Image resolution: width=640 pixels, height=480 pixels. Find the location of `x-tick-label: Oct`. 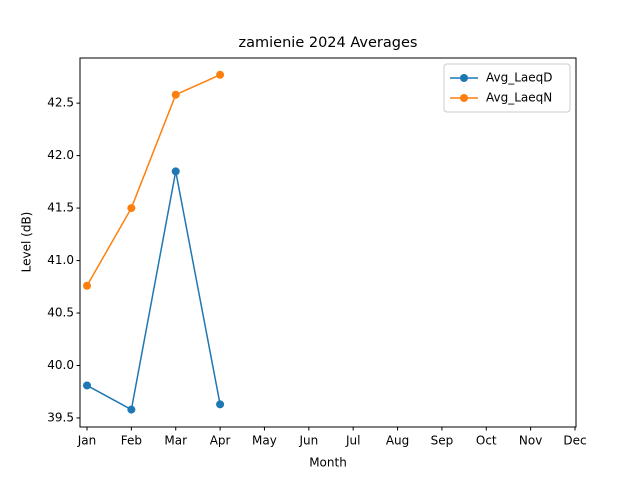

x-tick-label: Oct is located at coordinates (486, 441).